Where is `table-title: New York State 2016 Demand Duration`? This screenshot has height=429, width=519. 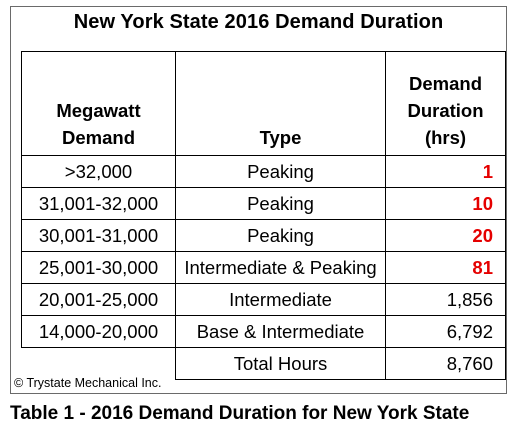 table-title: New York State 2016 Demand Duration is located at coordinates (258, 22).